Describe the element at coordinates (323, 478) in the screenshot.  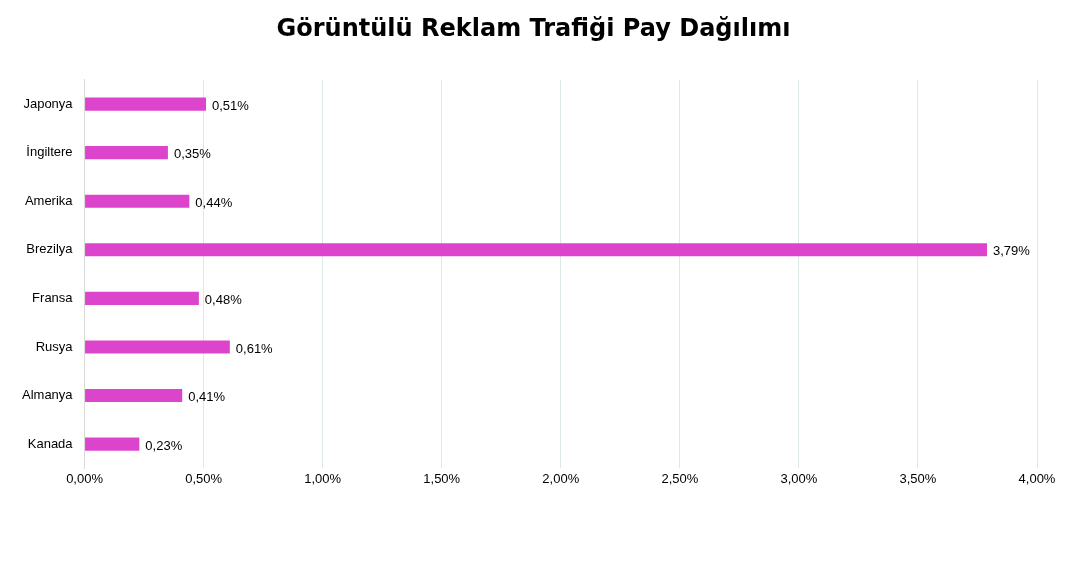
I see `x-tick-label: 1,00%` at that location.